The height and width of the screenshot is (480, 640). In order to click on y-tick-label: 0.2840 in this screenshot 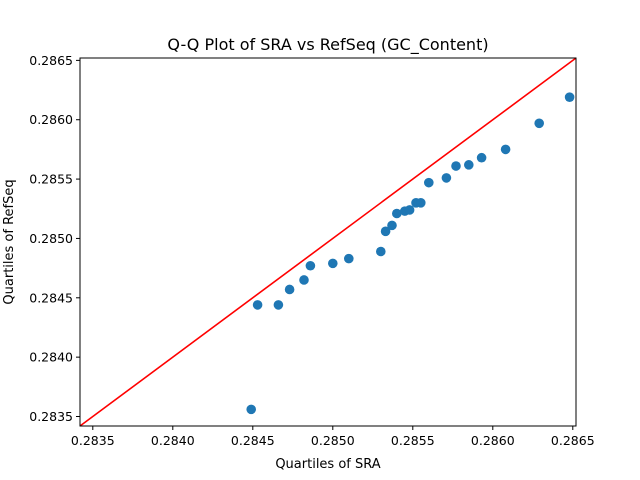, I will do `click(51, 357)`.